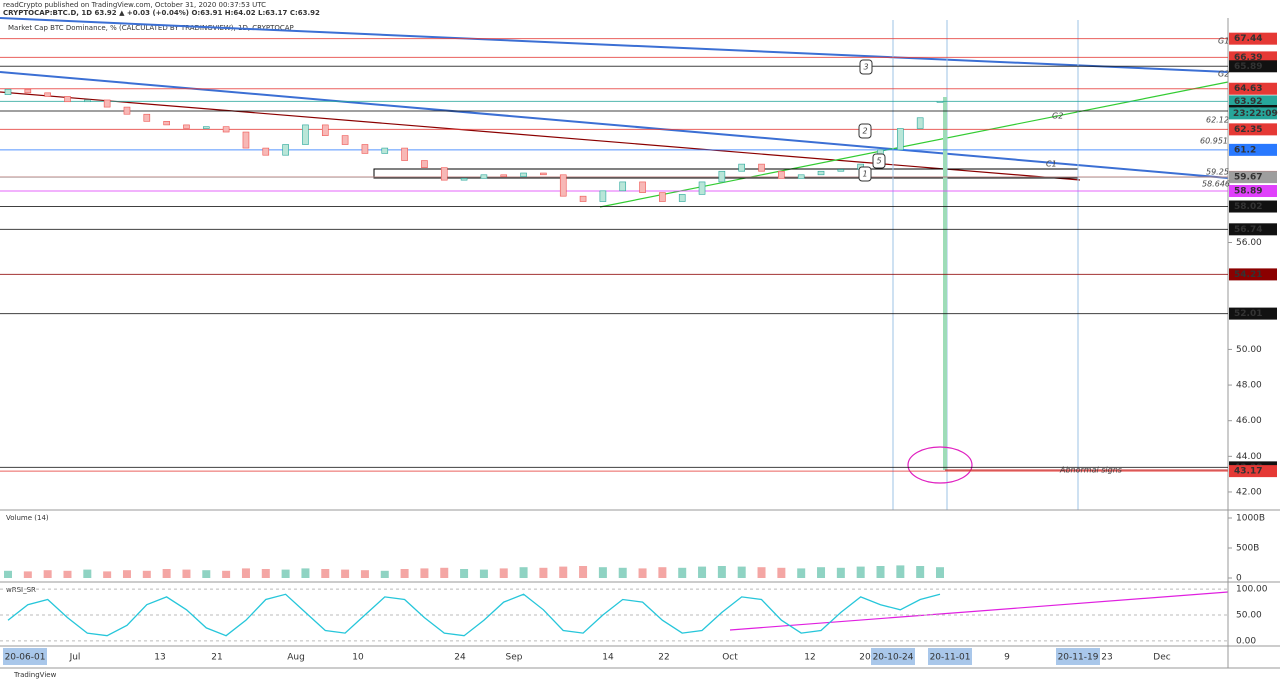  Describe the element at coordinates (879, 161) in the screenshot. I see `annotation: 5` at that location.